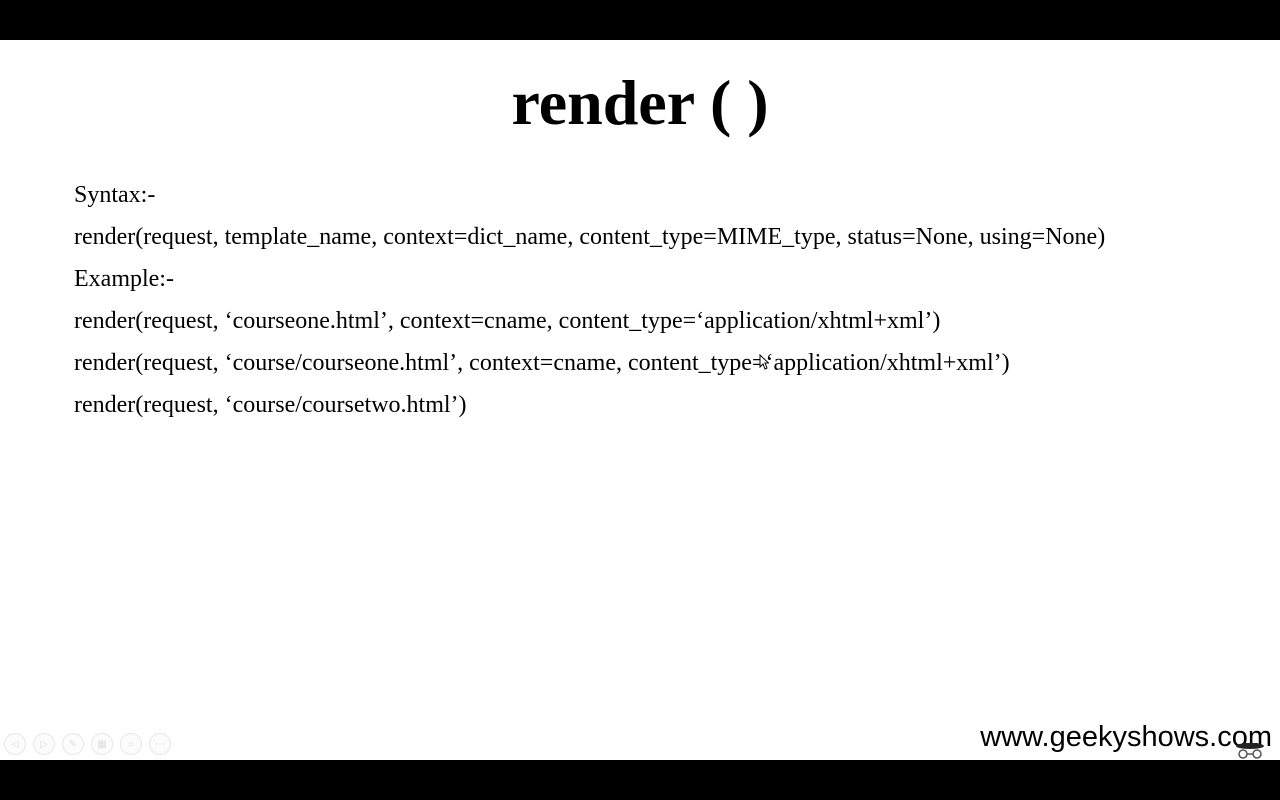 The width and height of the screenshot is (1280, 800). What do you see at coordinates (640, 102) in the screenshot?
I see `slide-title: render ( )` at bounding box center [640, 102].